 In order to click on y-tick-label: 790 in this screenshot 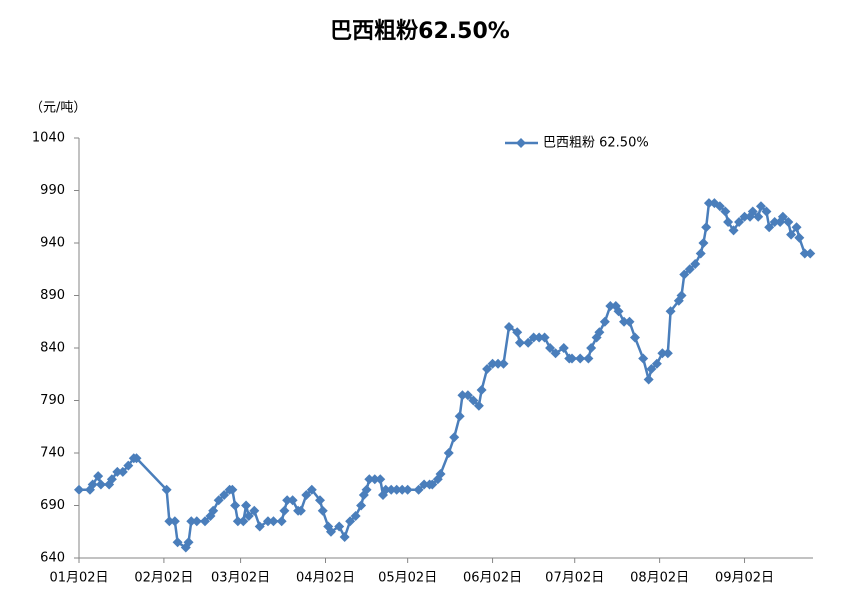, I will do `click(52, 400)`.